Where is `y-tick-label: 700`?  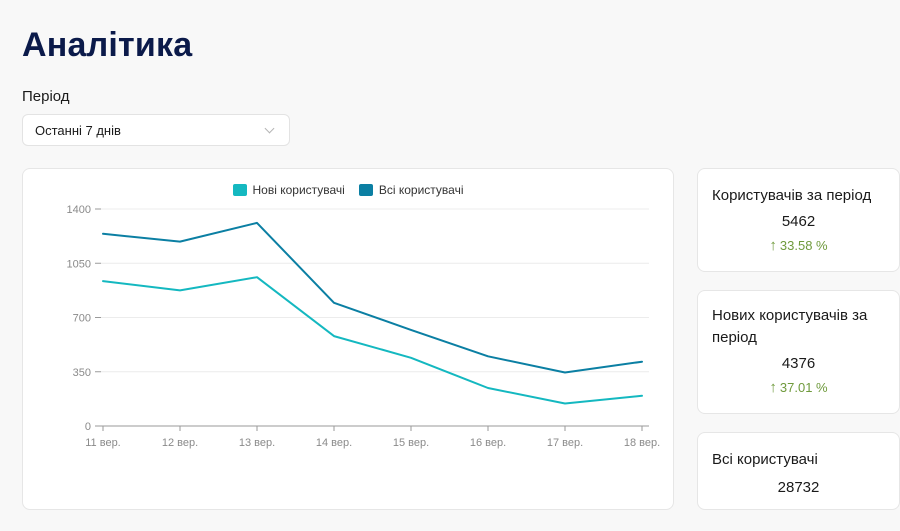
y-tick-label: 700 is located at coordinates (82, 319).